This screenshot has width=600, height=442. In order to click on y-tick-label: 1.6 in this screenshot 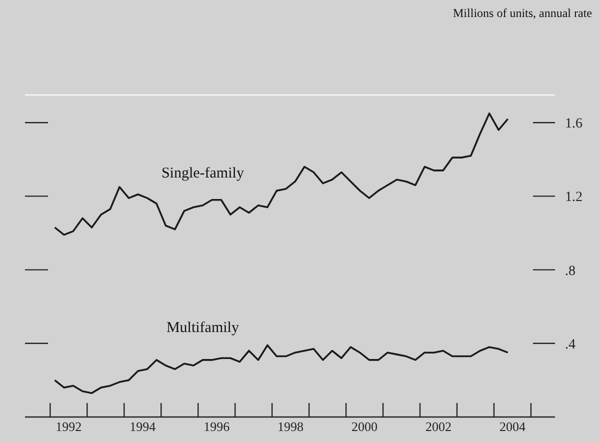, I will do `click(573, 124)`.